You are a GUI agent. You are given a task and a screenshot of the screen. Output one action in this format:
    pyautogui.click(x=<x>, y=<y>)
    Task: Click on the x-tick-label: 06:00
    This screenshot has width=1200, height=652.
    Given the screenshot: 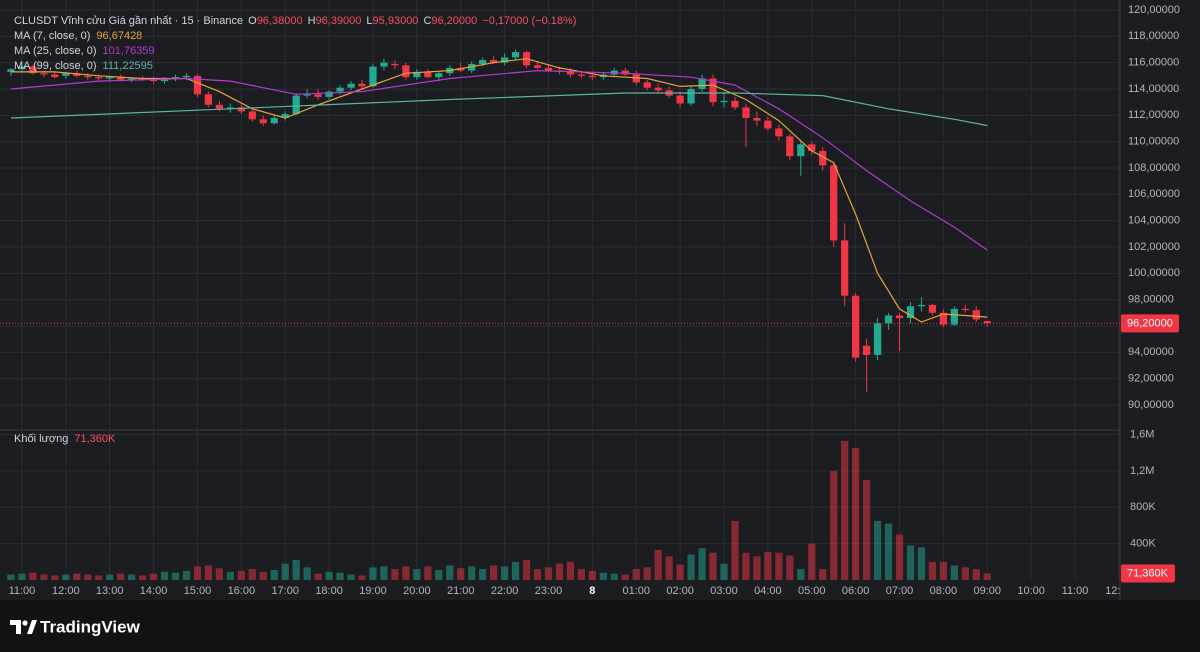 What is the action you would take?
    pyautogui.click(x=856, y=591)
    